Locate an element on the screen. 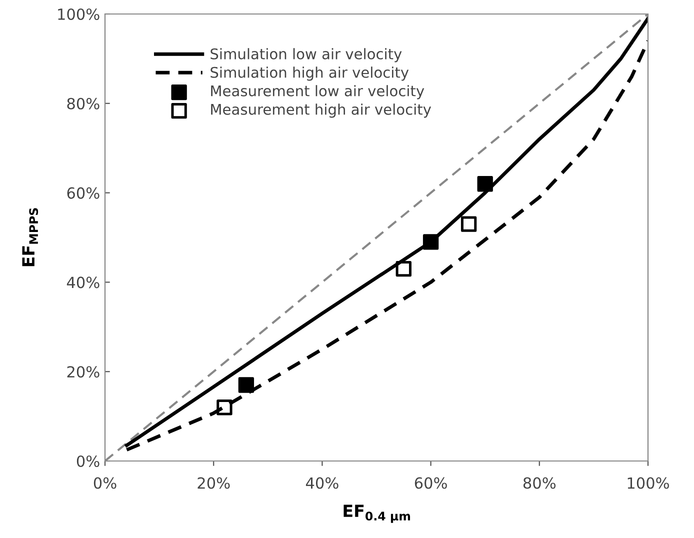 The width and height of the screenshot is (694, 538). x-tick-label: 100% is located at coordinates (648, 483).